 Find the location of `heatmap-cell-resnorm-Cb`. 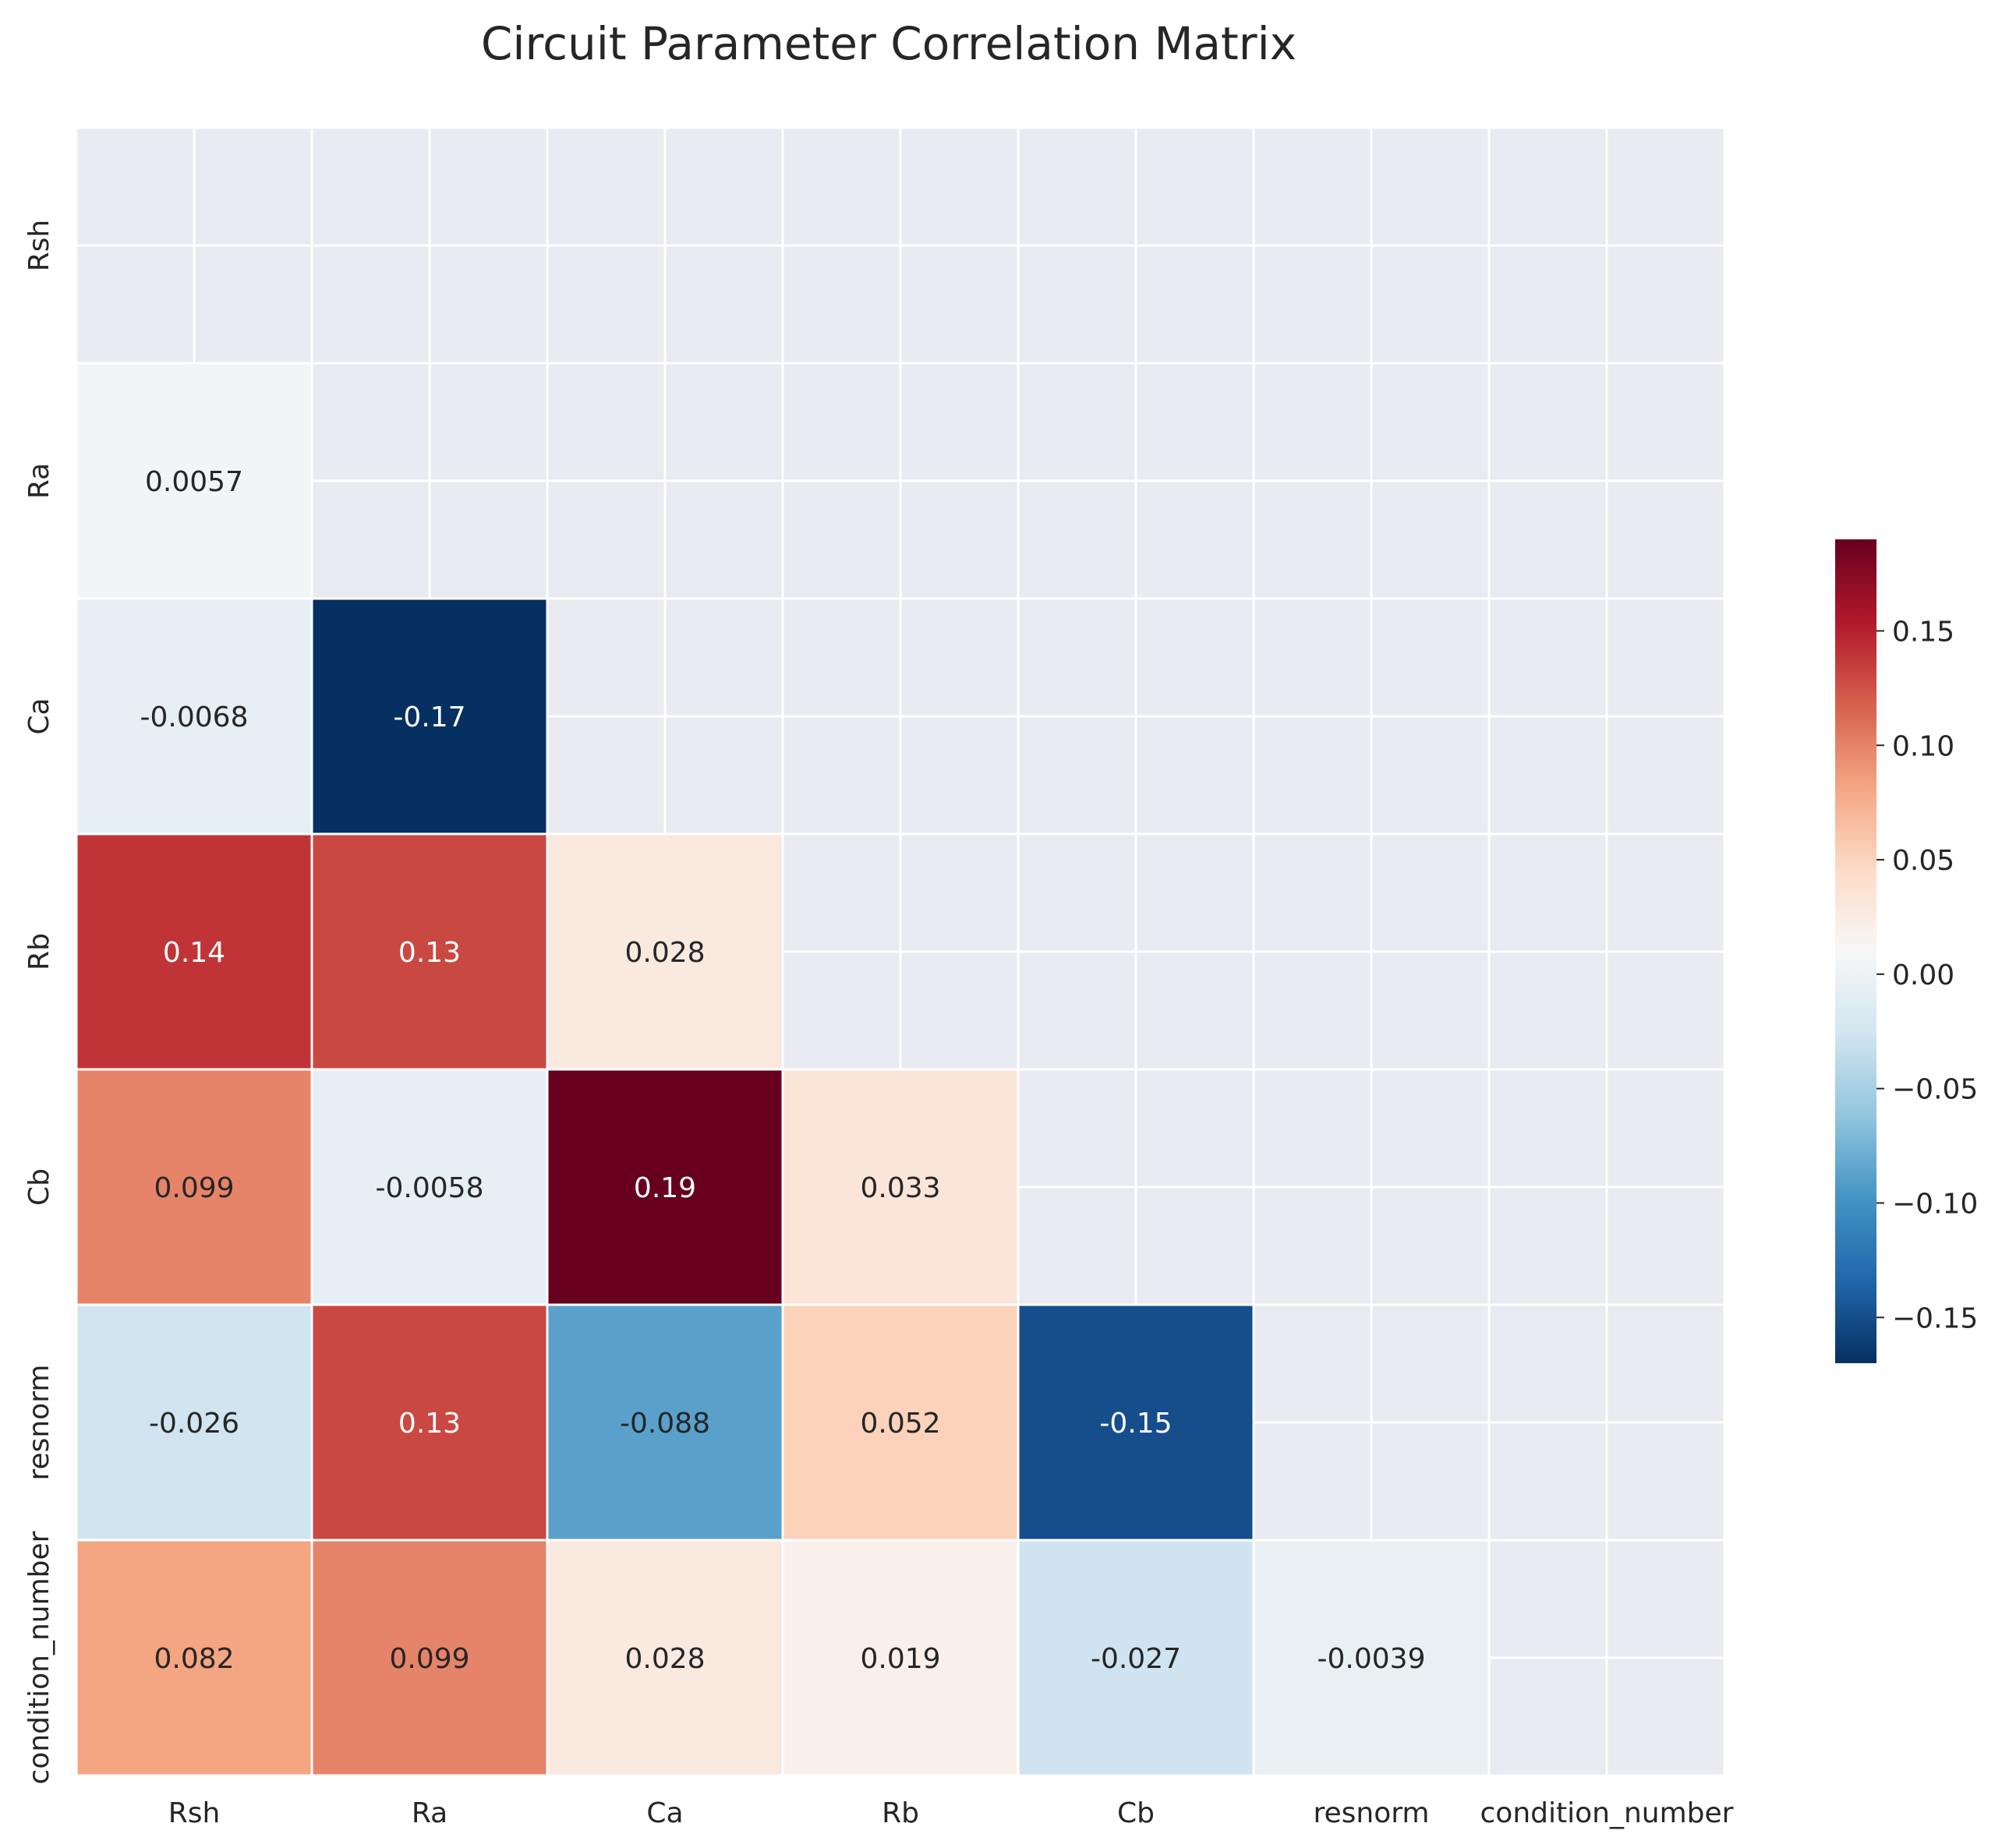

heatmap-cell-resnorm-Cb is located at coordinates (1136, 1422).